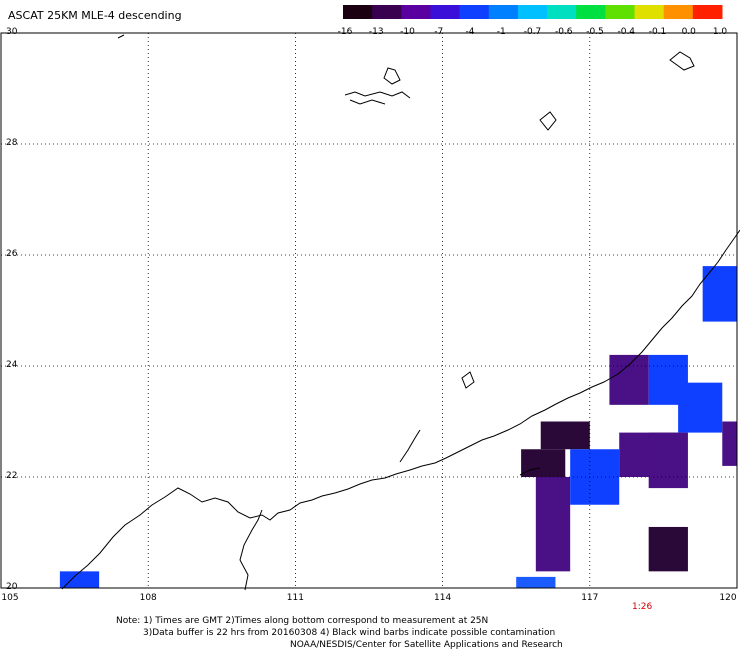  What do you see at coordinates (443, 598) in the screenshot?
I see `longitude-tick: 114` at bounding box center [443, 598].